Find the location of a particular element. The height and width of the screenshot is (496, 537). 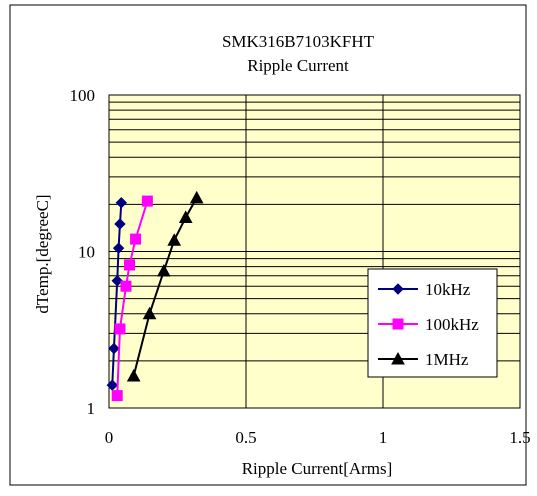

series-100kHz is located at coordinates (132, 298).